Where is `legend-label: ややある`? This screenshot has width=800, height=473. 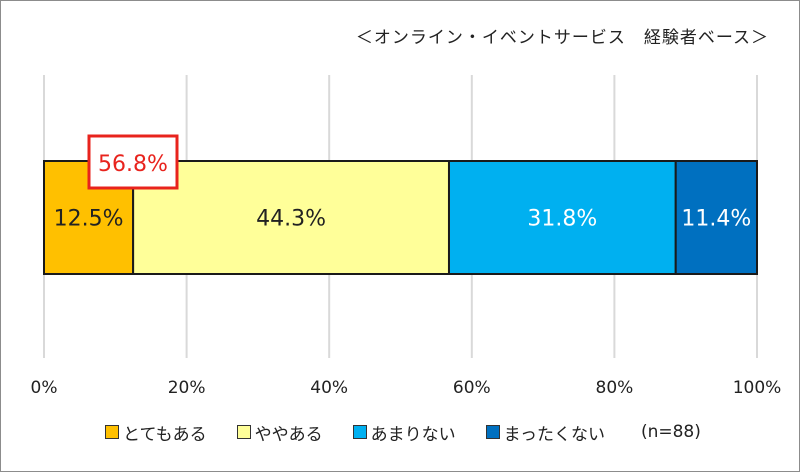 legend-label: ややある is located at coordinates (288, 434).